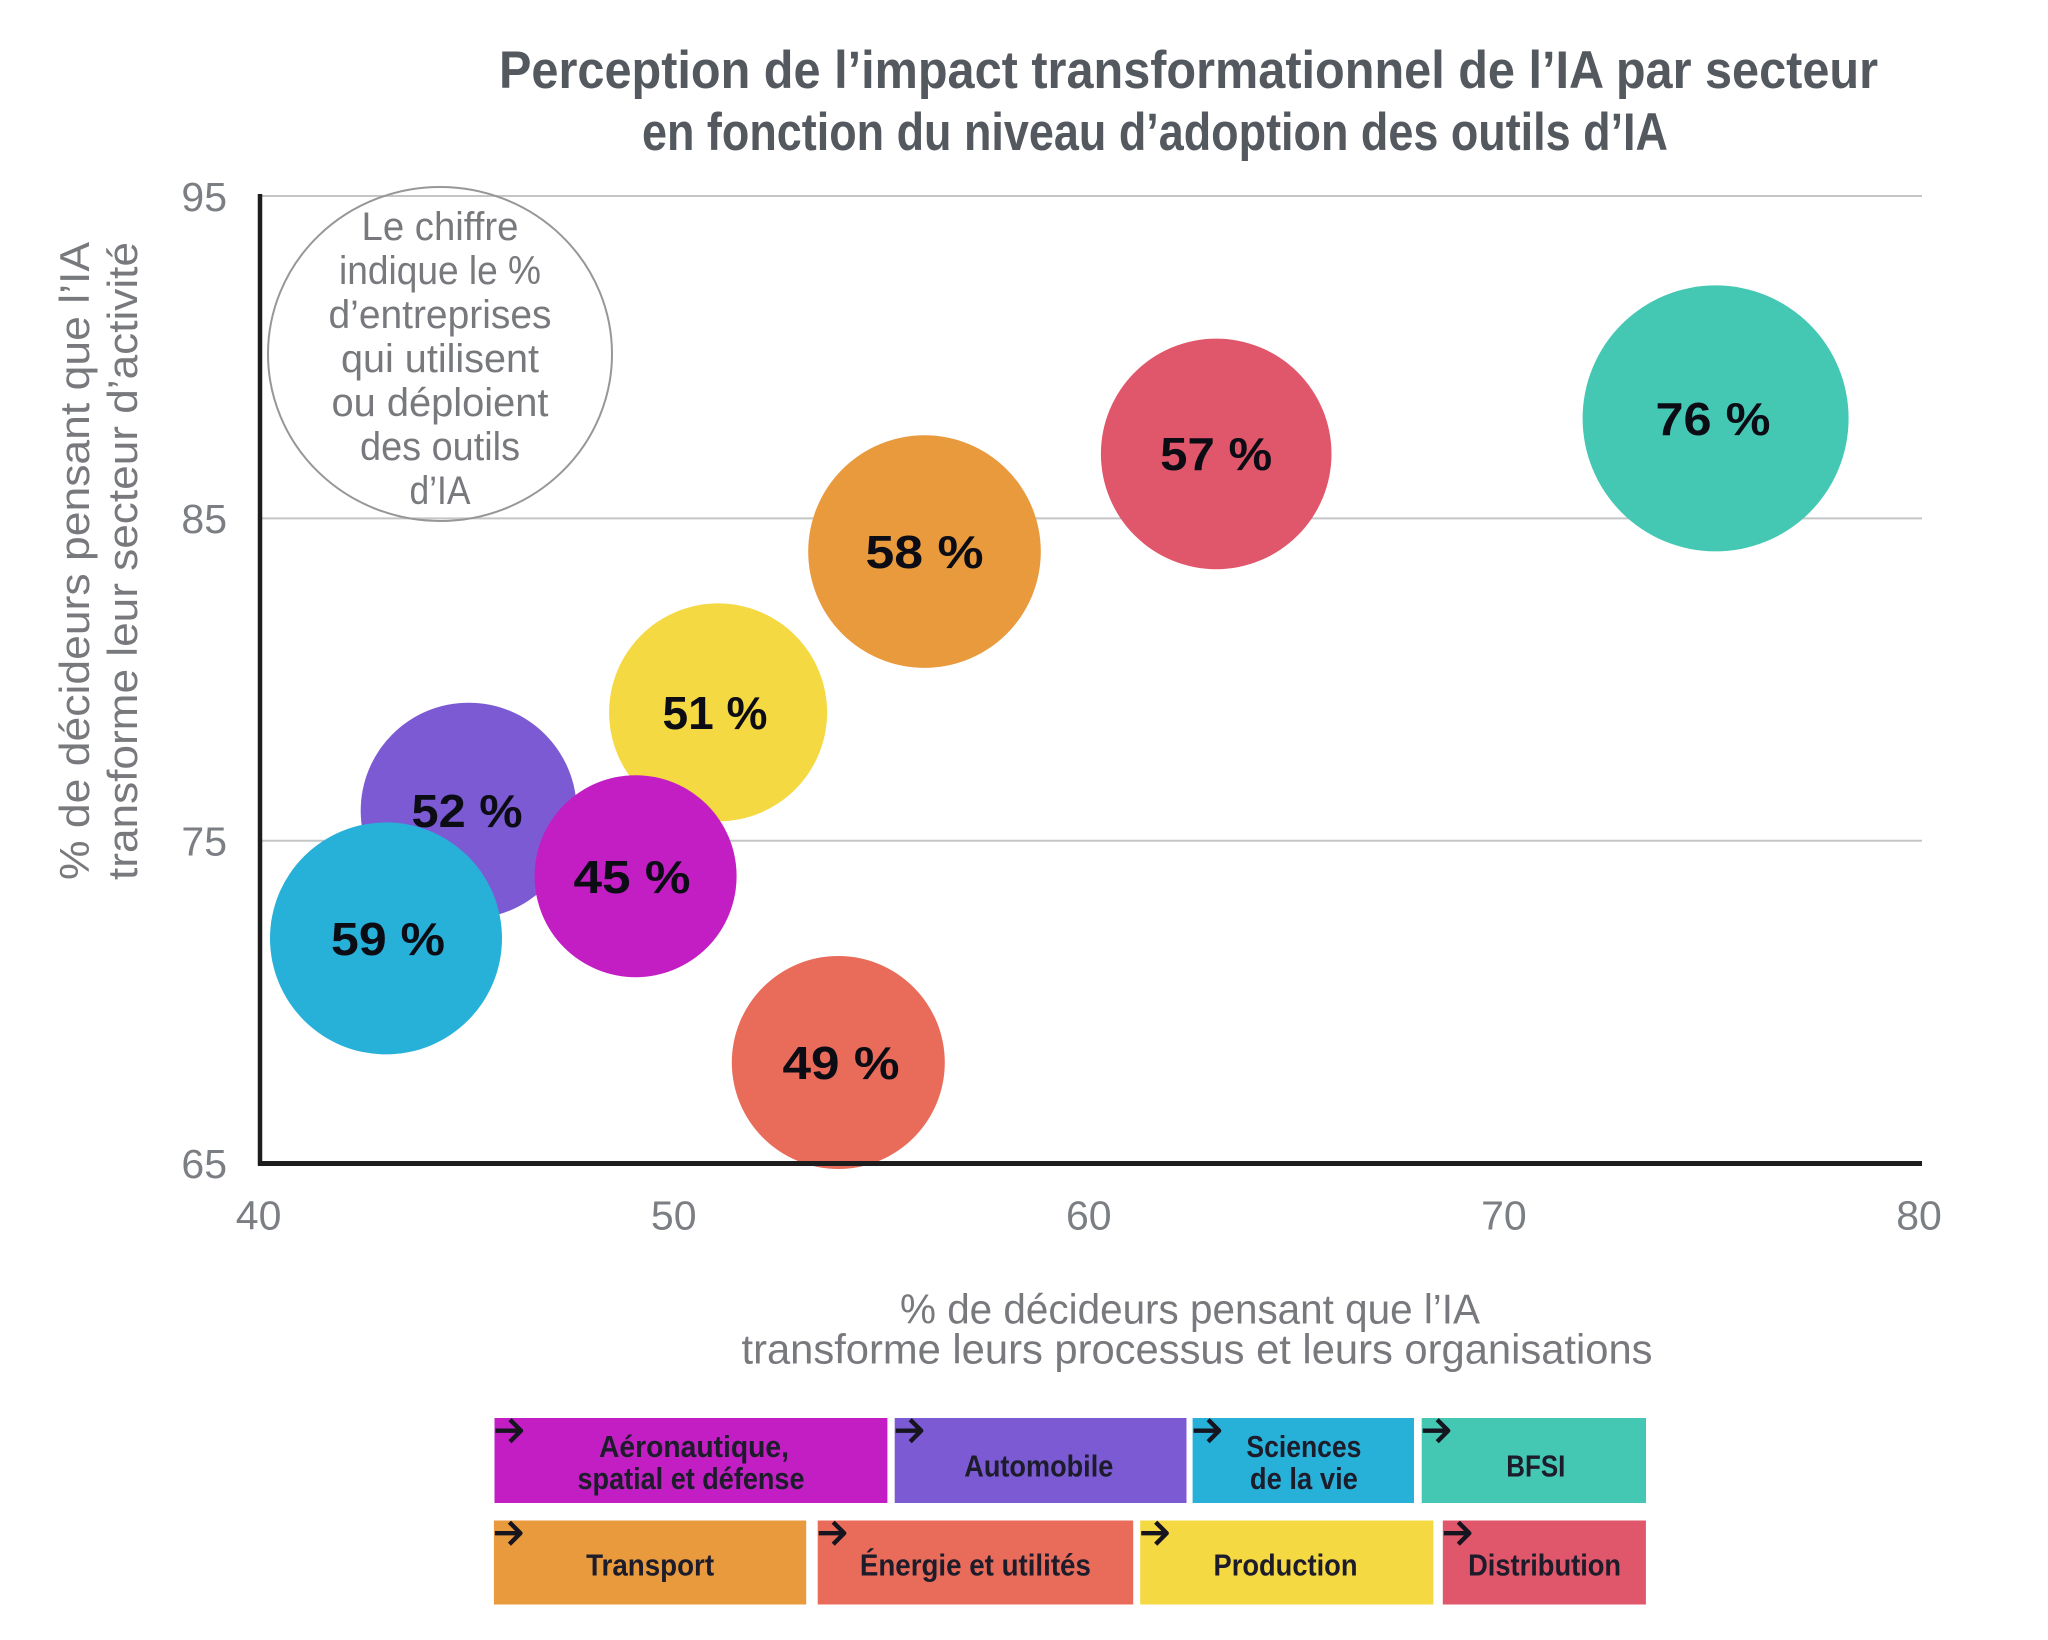  Describe the element at coordinates (650, 1565) in the screenshot. I see `svg-text: Transport` at that location.